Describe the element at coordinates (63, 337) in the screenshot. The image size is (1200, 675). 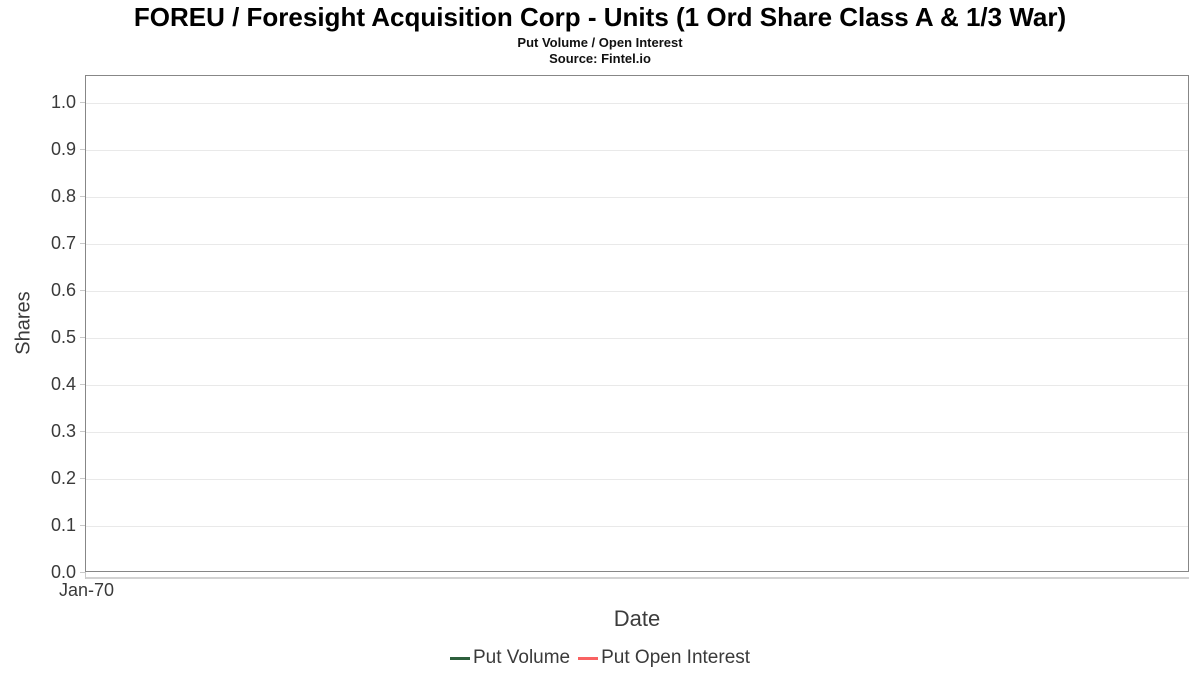
I see `y-tick-label: 0.5` at that location.